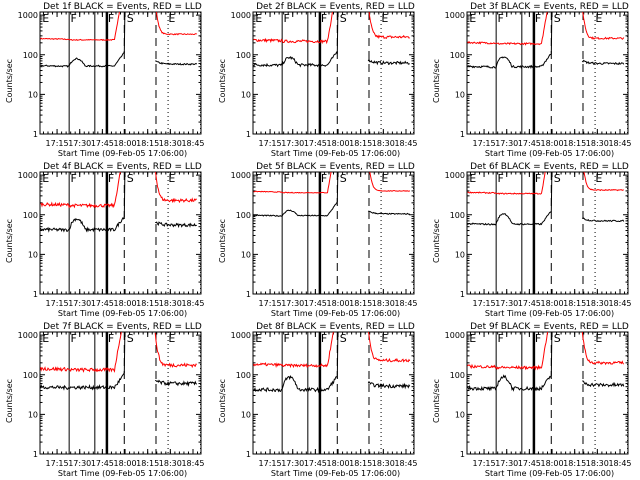 This screenshot has width=640, height=480. What do you see at coordinates (335, 7) in the screenshot?
I see `panel-title: Det 2f BLACK = Events, RED = LLD` at bounding box center [335, 7].